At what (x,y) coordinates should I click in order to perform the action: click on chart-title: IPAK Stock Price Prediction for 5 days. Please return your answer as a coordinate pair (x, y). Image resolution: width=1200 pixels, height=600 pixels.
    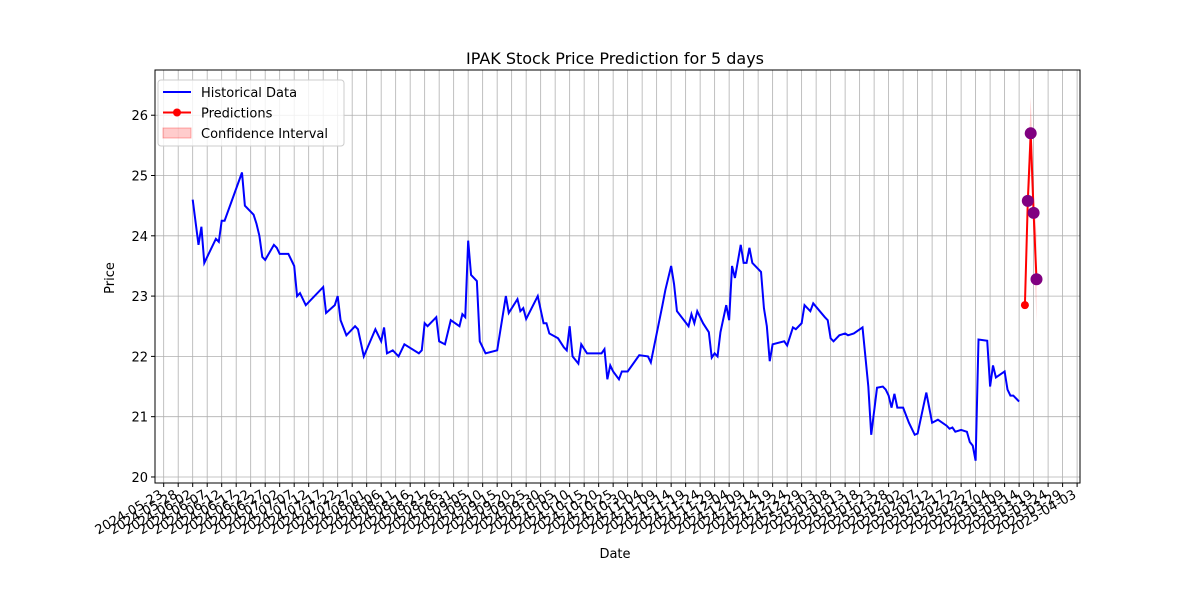
    Looking at the image, I should click on (615, 58).